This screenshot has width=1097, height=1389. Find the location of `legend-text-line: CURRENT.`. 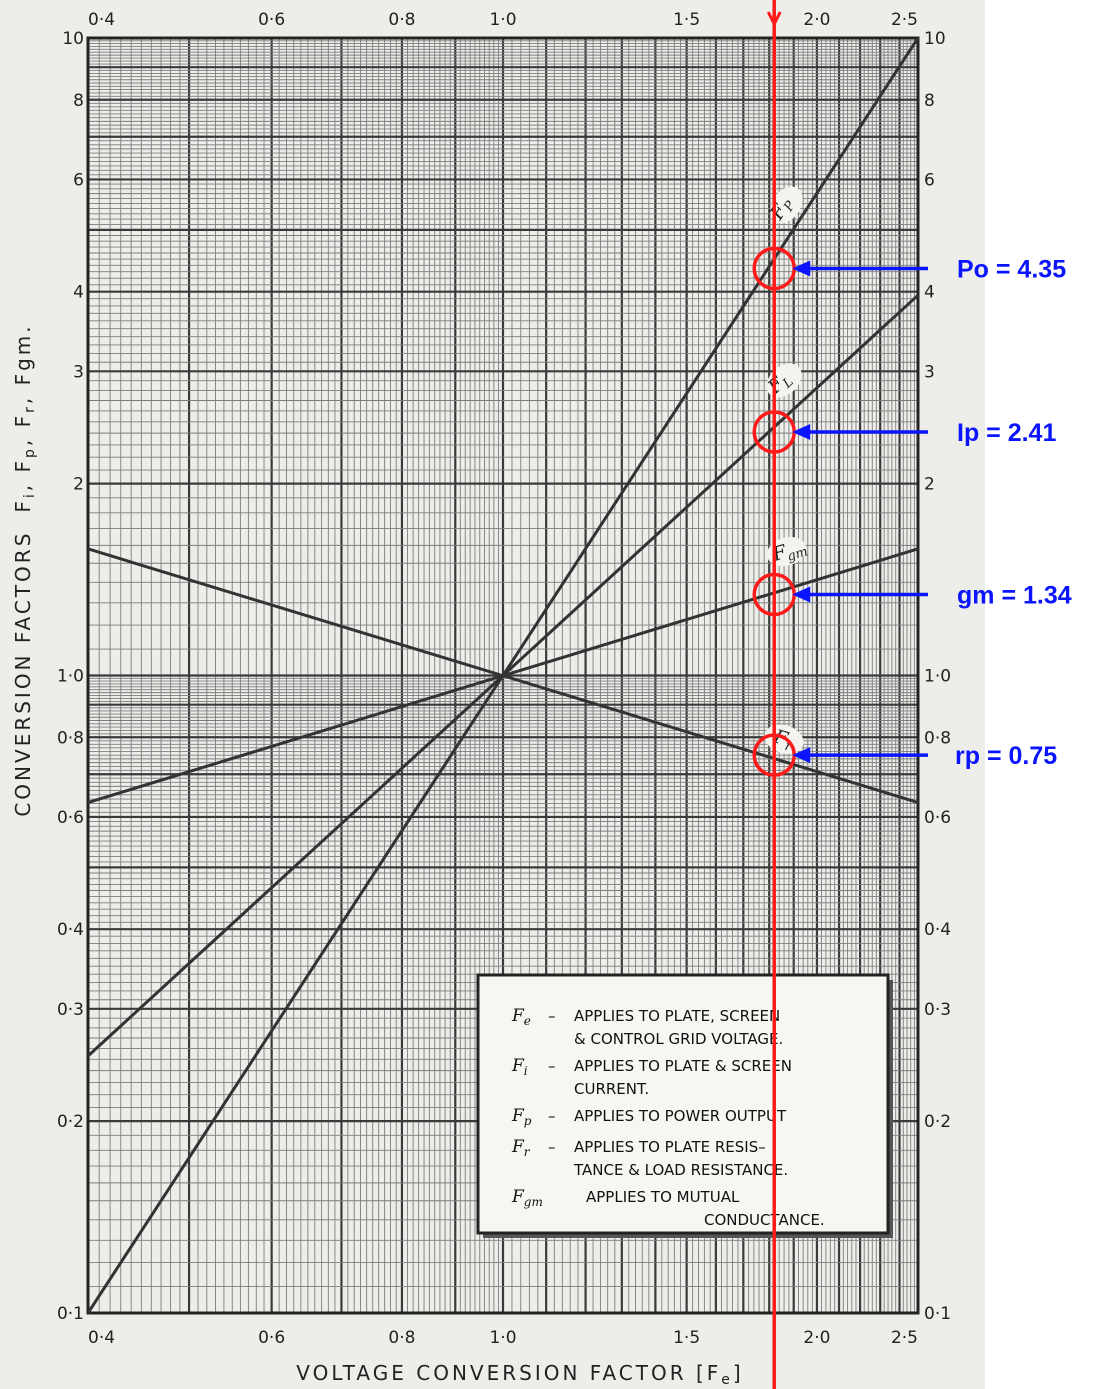

legend-text-line: CURRENT. is located at coordinates (611, 1089).